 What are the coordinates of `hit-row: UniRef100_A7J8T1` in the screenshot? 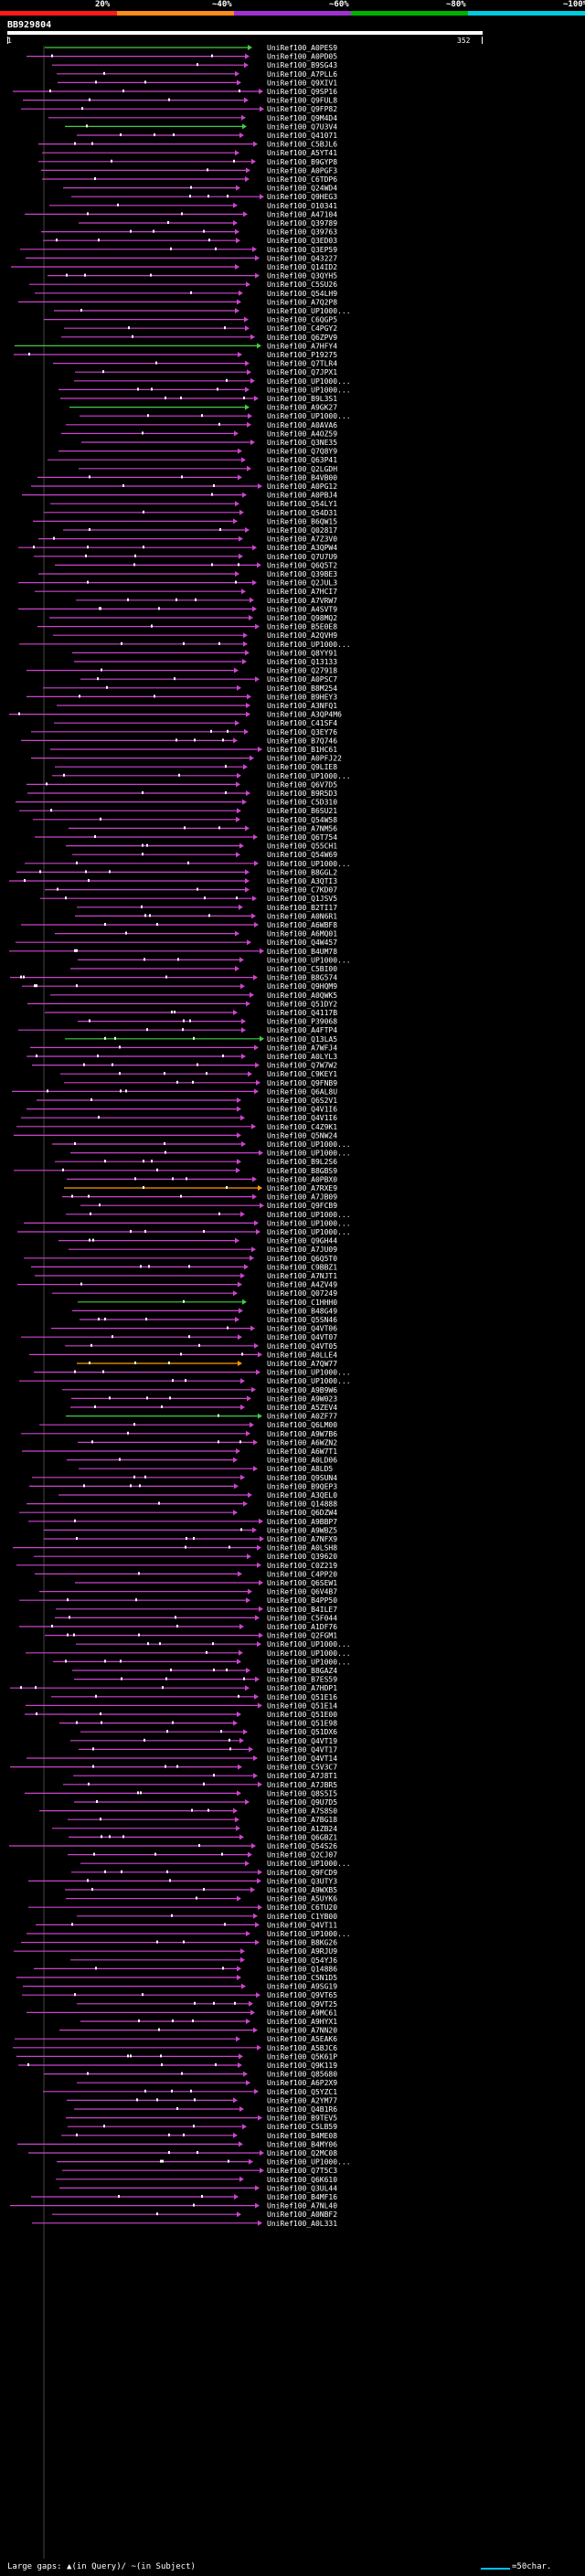 It's located at (205, 1776).